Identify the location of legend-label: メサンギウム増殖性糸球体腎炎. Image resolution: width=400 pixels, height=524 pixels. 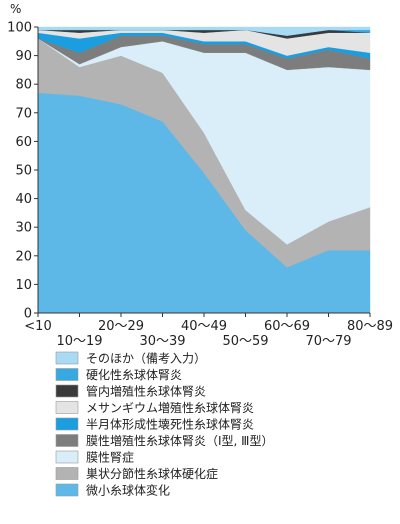
(170, 407).